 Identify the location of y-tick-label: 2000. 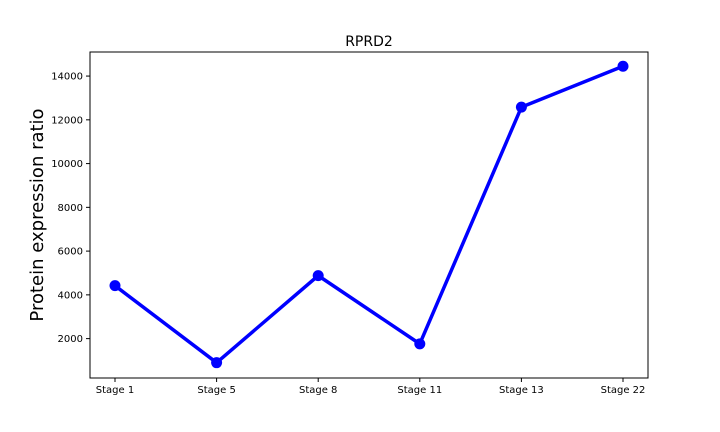
(70, 339).